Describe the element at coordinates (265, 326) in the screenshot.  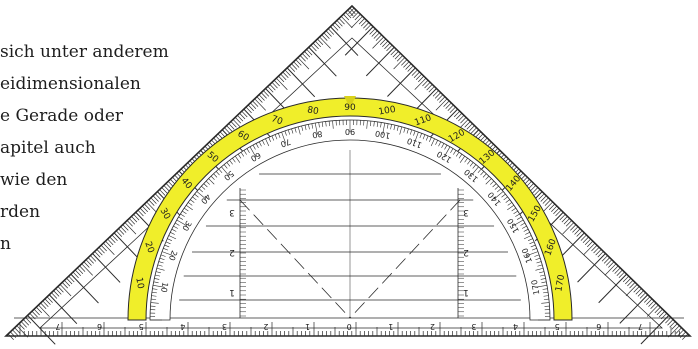
I see `ruler-label: 2` at that location.